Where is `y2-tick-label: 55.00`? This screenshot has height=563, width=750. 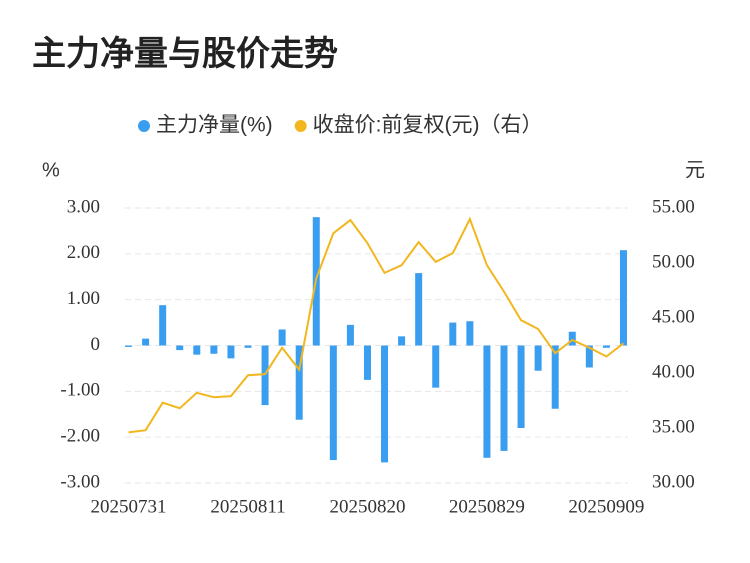 y2-tick-label: 55.00 is located at coordinates (673, 206).